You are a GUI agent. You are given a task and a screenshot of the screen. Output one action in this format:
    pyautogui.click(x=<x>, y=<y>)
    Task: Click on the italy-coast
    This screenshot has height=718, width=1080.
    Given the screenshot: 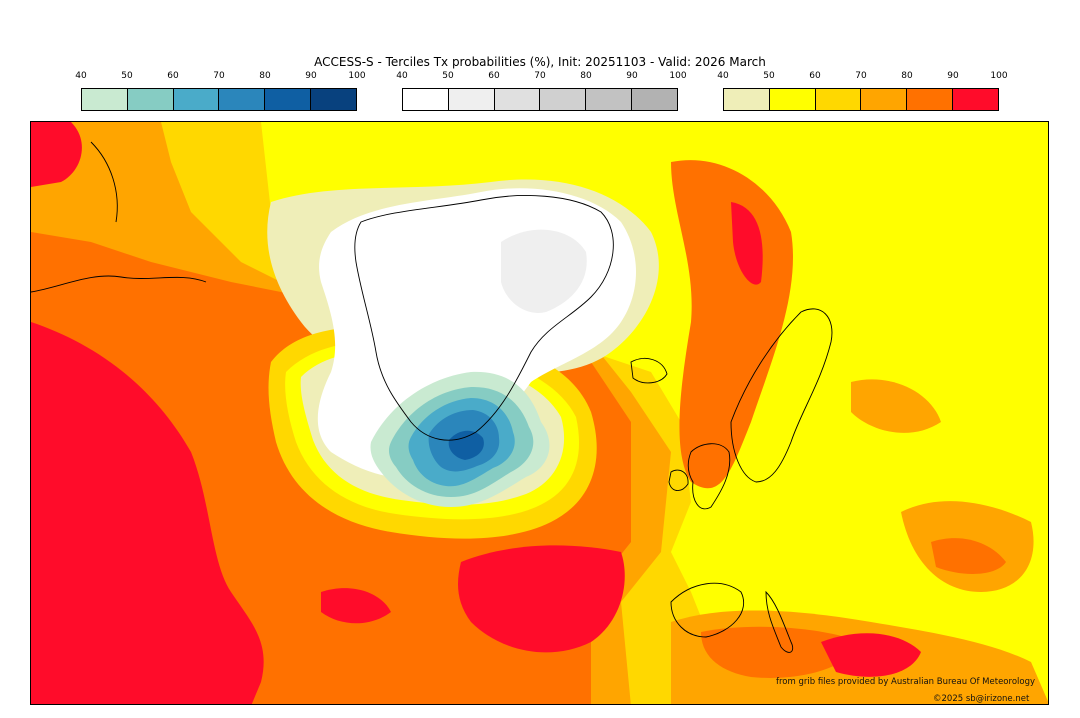 What is the action you would take?
    pyautogui.click(x=779, y=621)
    